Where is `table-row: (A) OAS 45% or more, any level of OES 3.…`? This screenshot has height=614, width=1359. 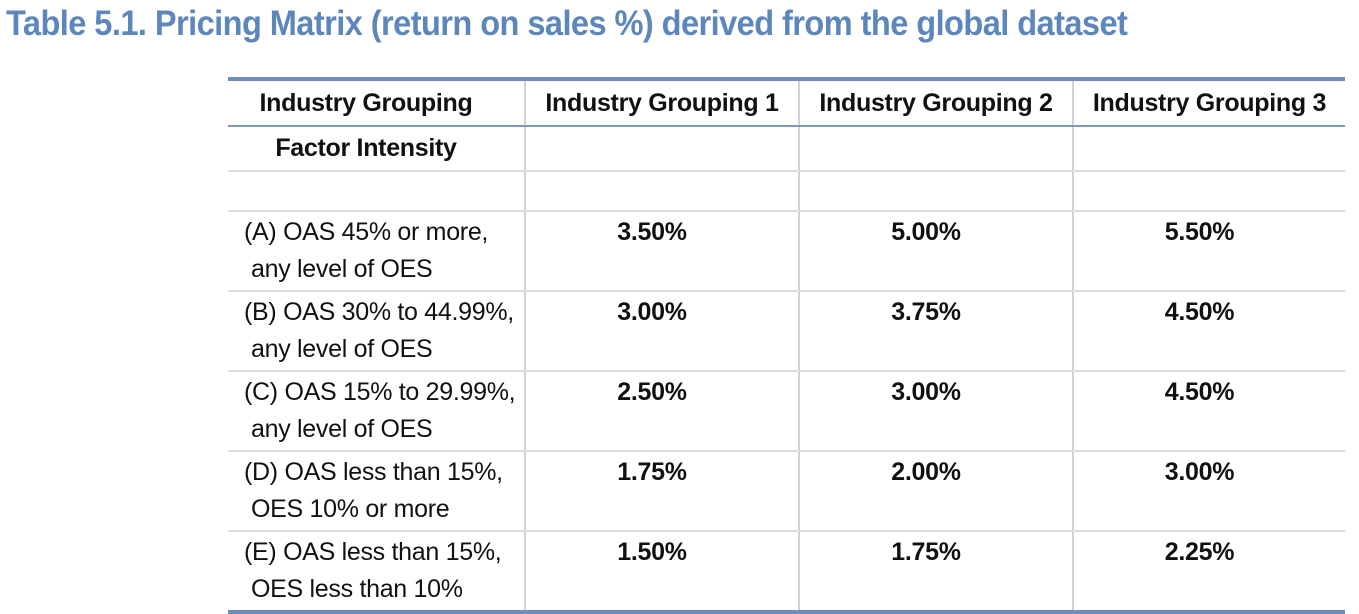 table-row: (A) OAS 45% or more, any level of OES 3.… is located at coordinates (786, 251).